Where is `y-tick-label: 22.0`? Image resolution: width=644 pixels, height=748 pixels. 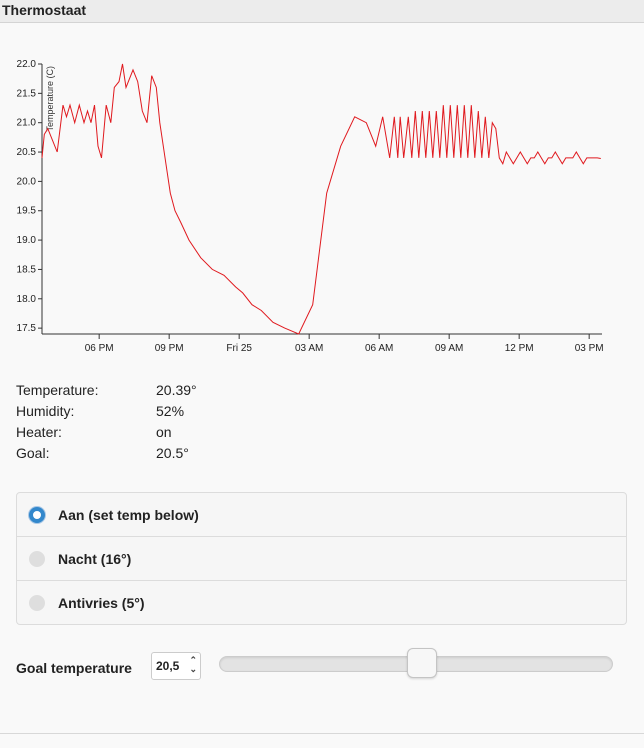
y-tick-label: 22.0 is located at coordinates (27, 64).